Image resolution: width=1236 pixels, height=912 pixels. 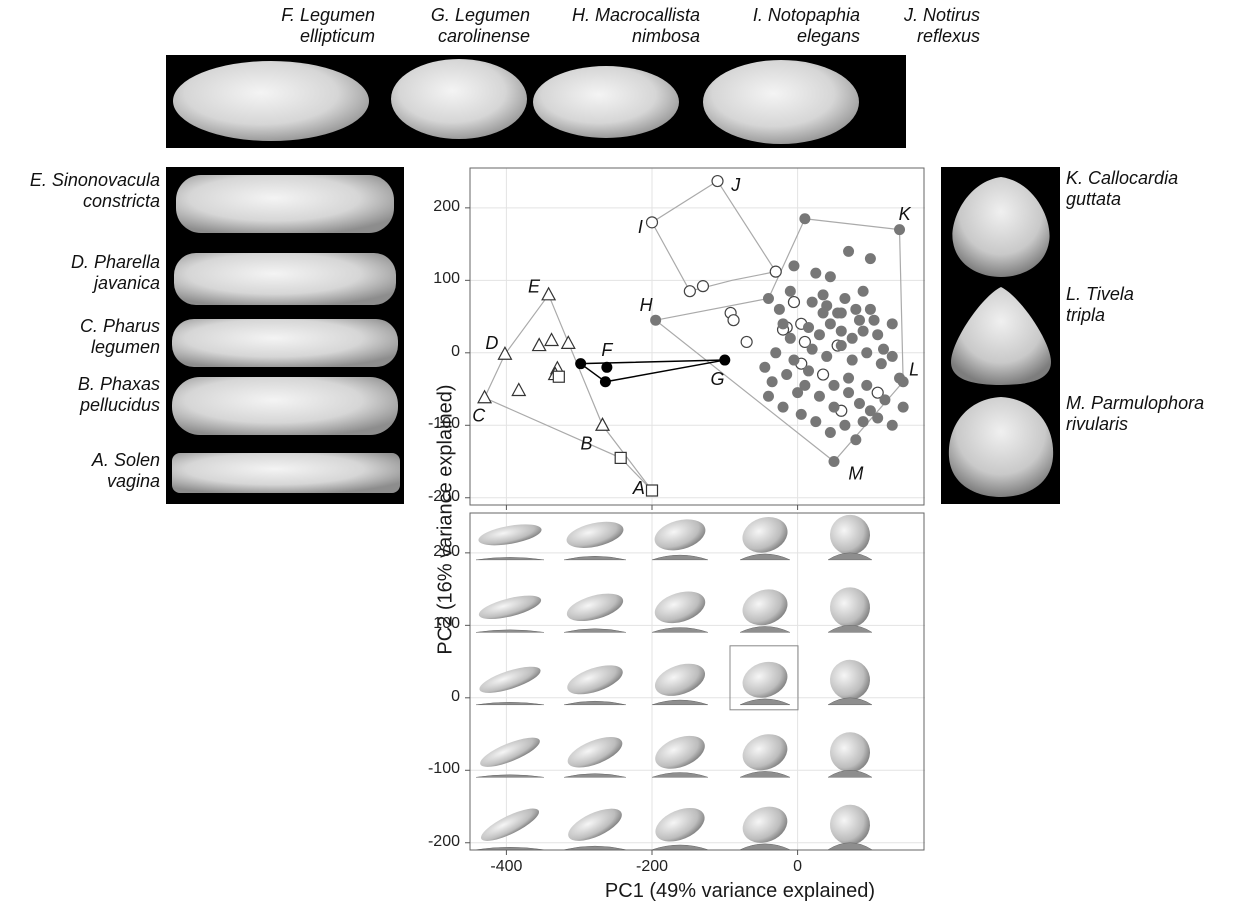 I want to click on point-label-e: E, so click(x=534, y=286).